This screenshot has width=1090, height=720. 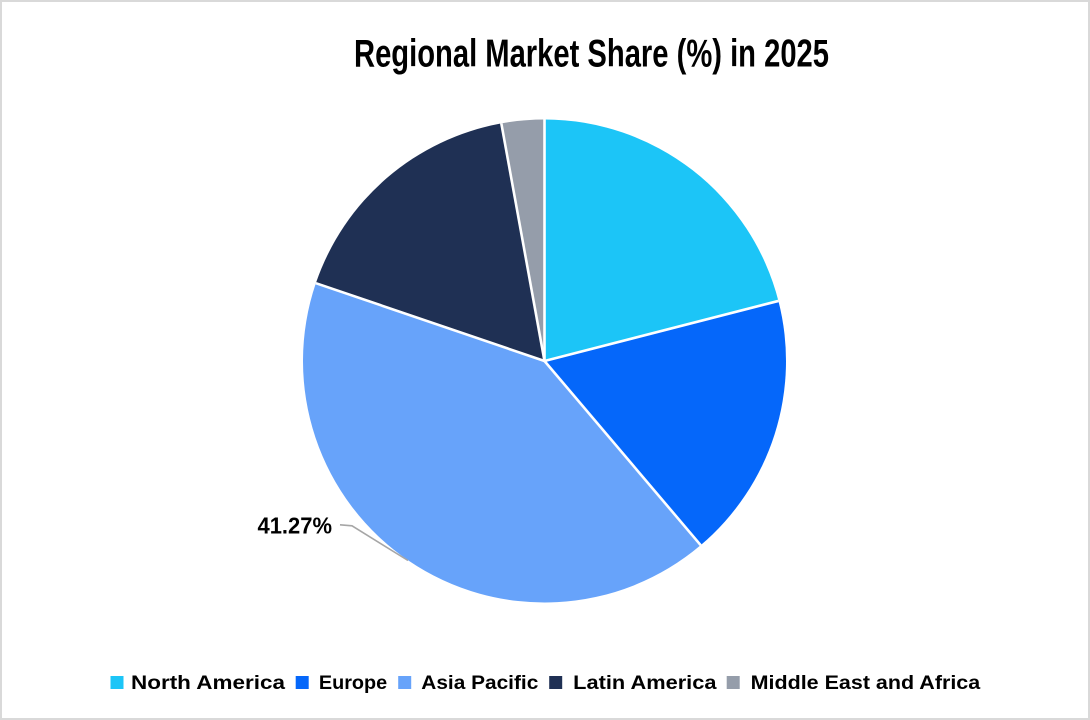 What do you see at coordinates (644, 683) in the screenshot?
I see `svg-text: Latin America` at bounding box center [644, 683].